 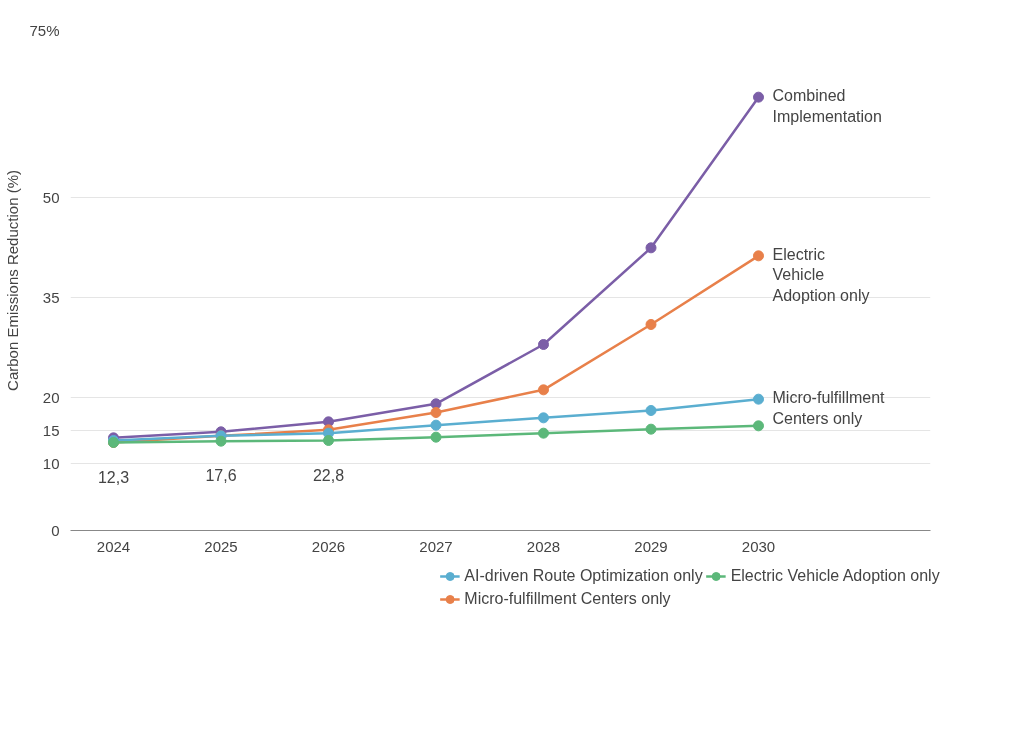 What do you see at coordinates (13, 280) in the screenshot?
I see `y-axis-title: Carbon Emissions Reduction (%)` at bounding box center [13, 280].